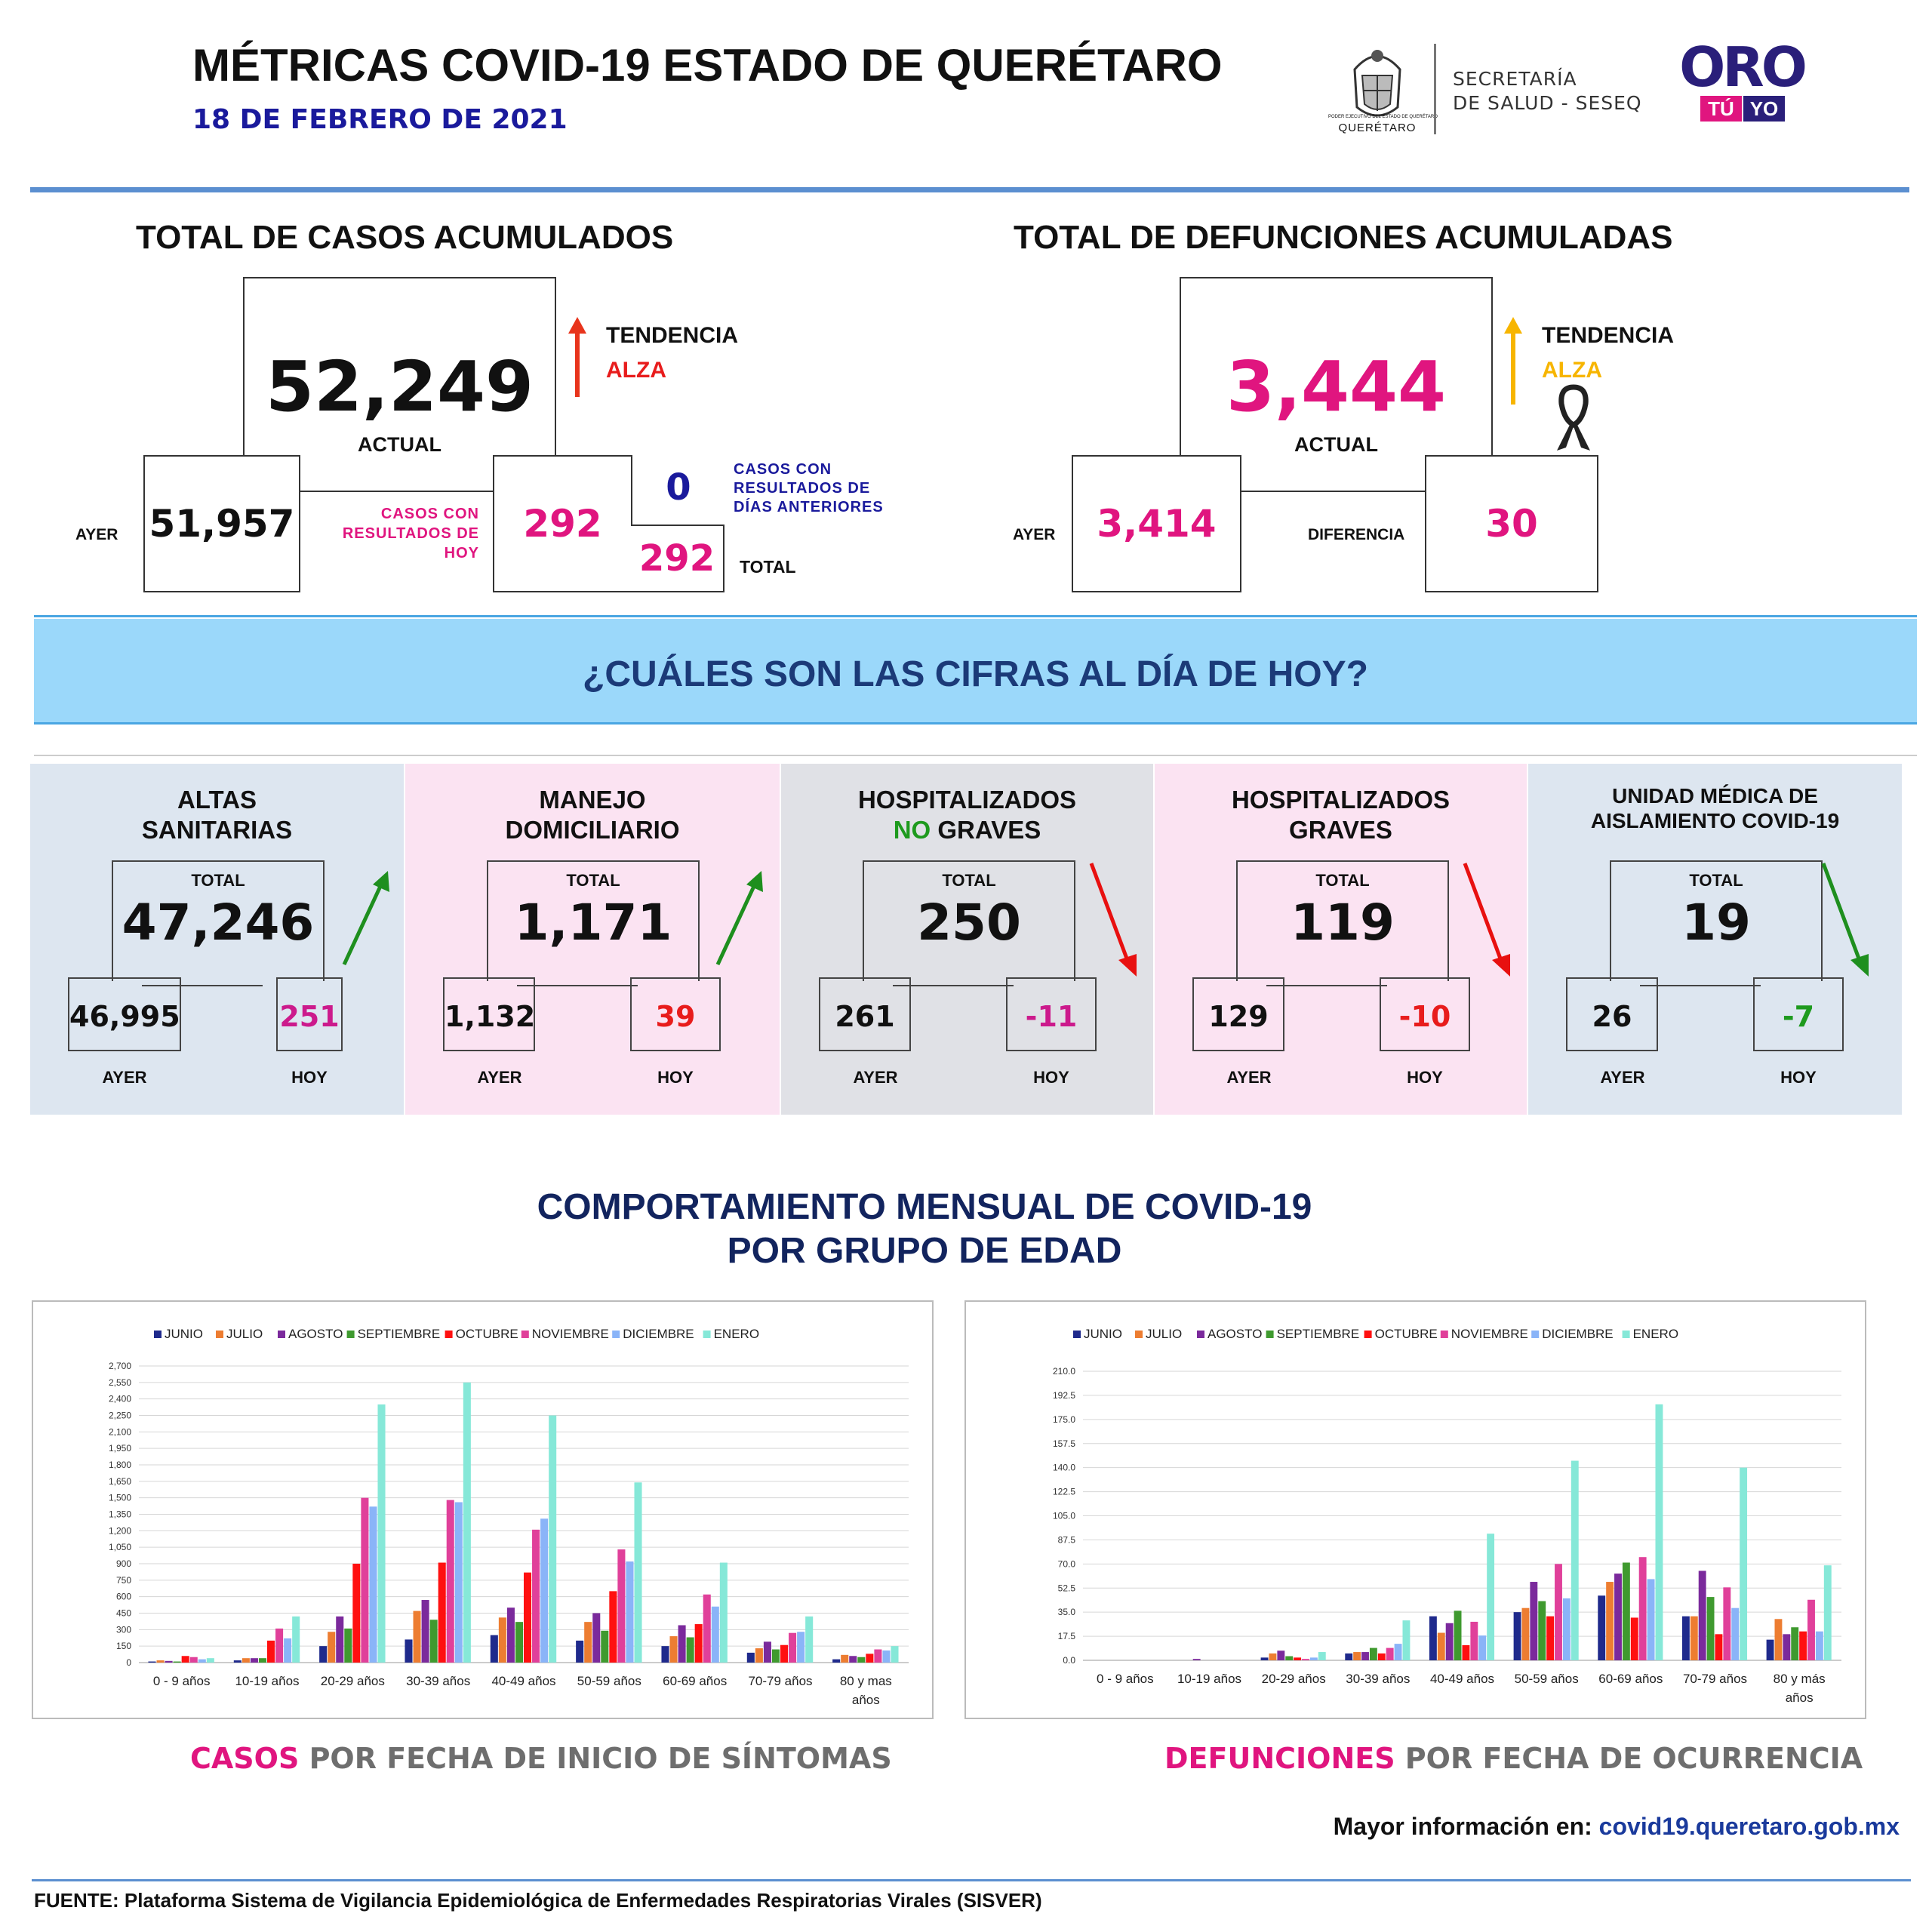  Describe the element at coordinates (120, 1514) in the screenshot. I see `y-tick-label: 1,350` at that location.